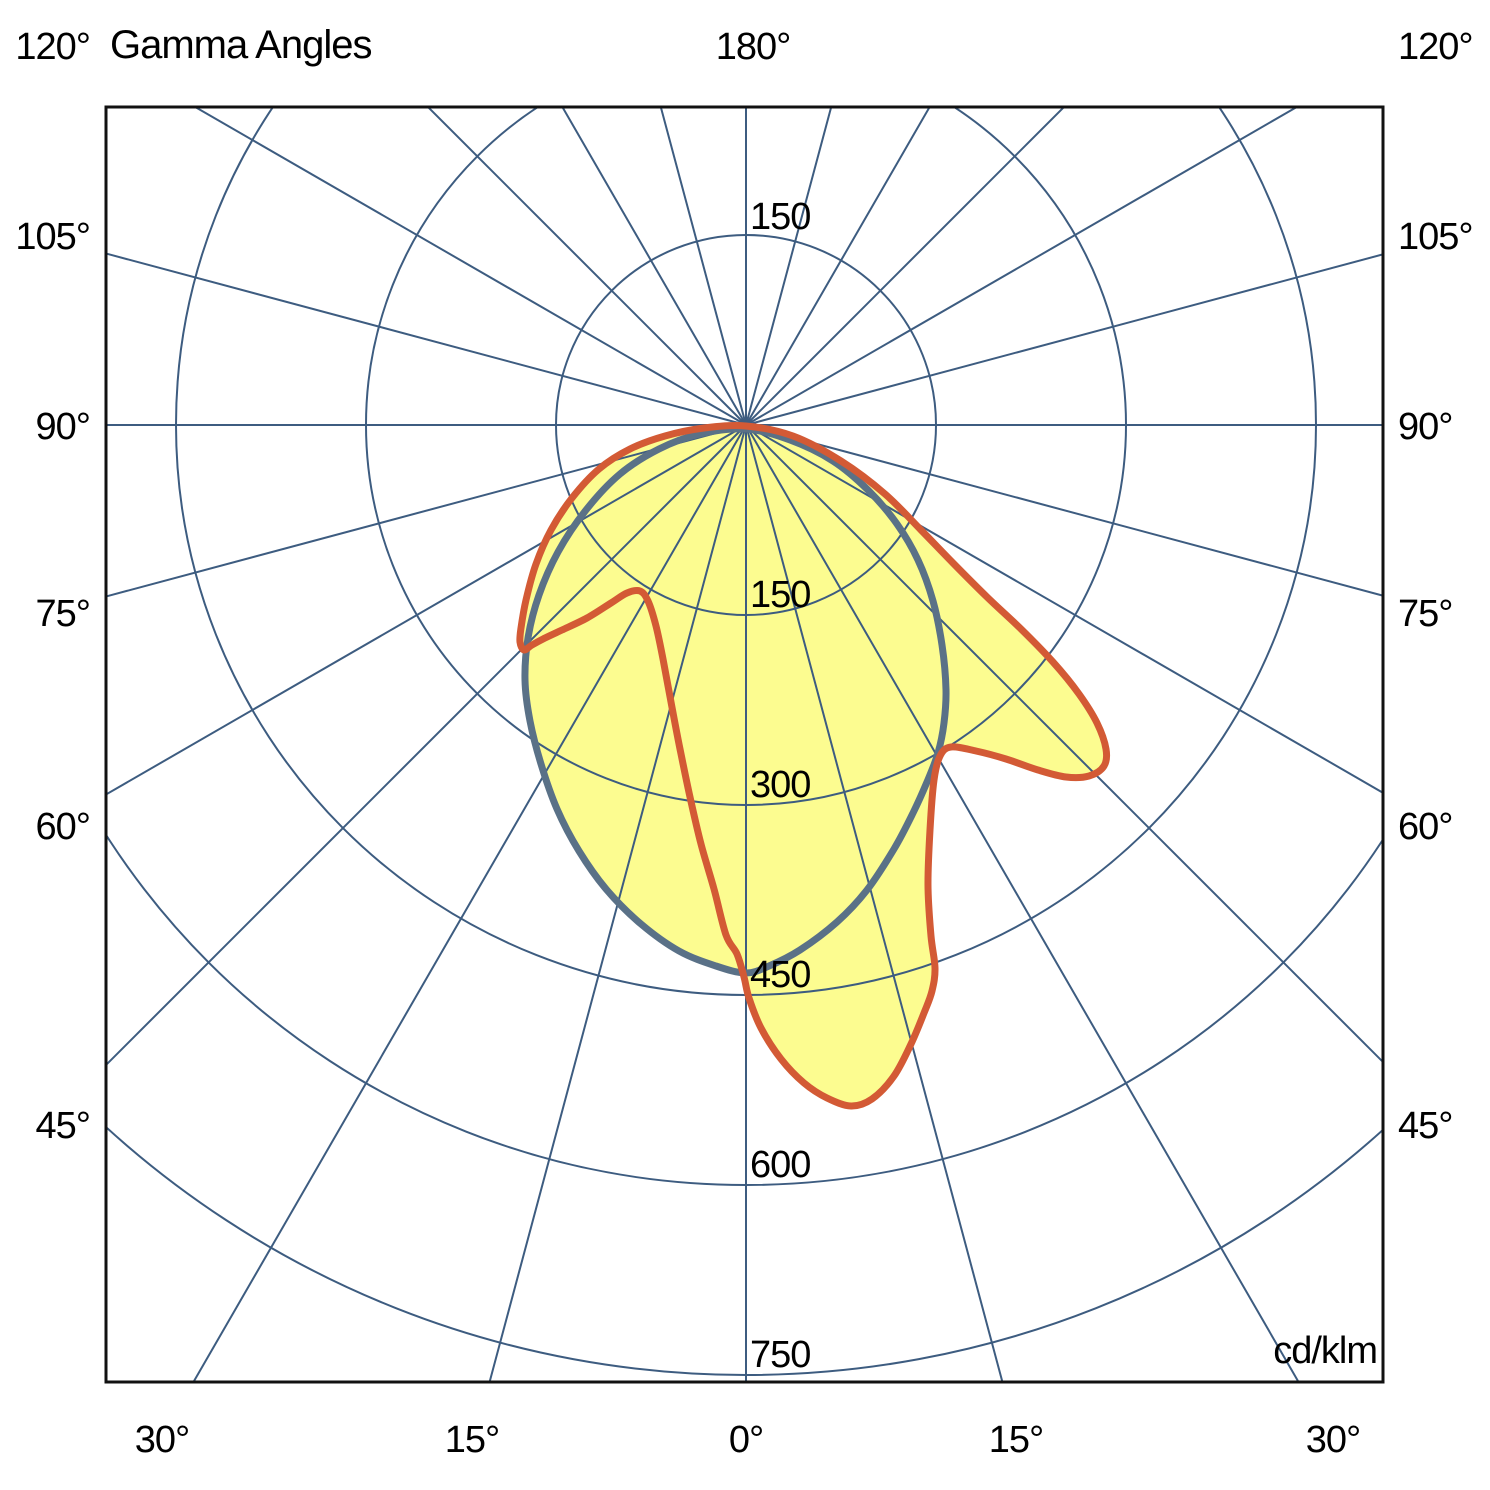 This screenshot has height=1490, width=1490. What do you see at coordinates (1425, 614) in the screenshot?
I see `axis-label-right-75: 75°` at bounding box center [1425, 614].